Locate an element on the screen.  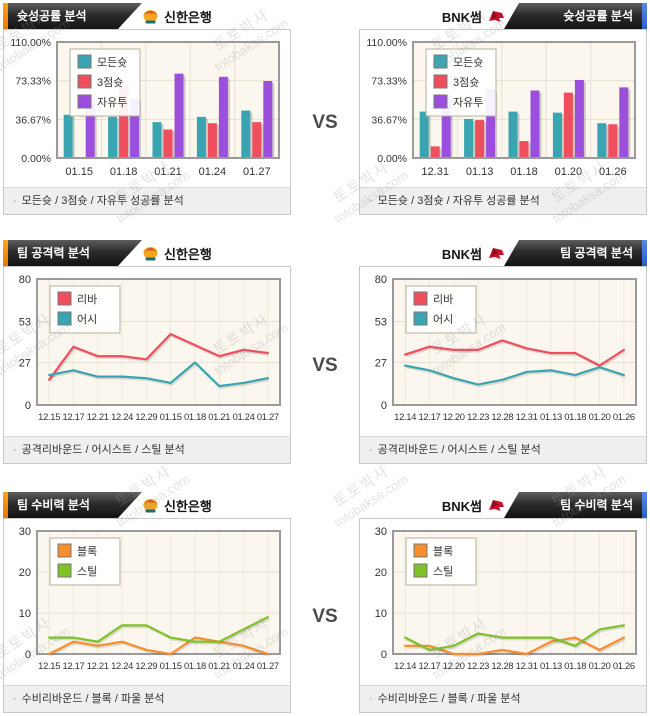
svg-text: 리바 is located at coordinates (443, 299).